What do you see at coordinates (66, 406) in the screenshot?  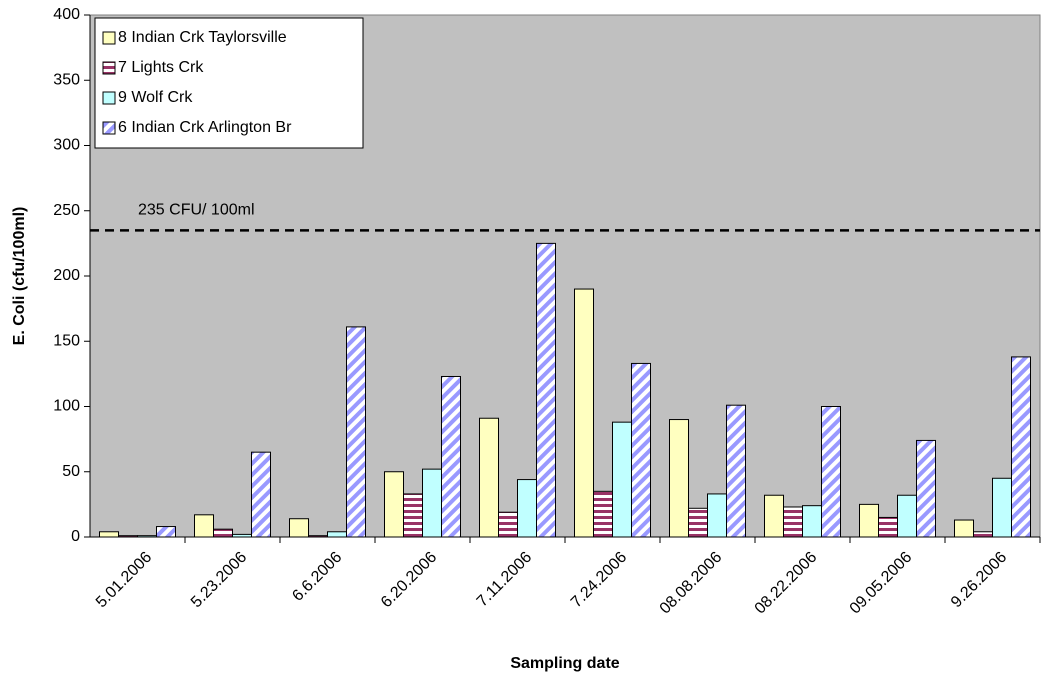 I see `y-tick-label: 100` at bounding box center [66, 406].